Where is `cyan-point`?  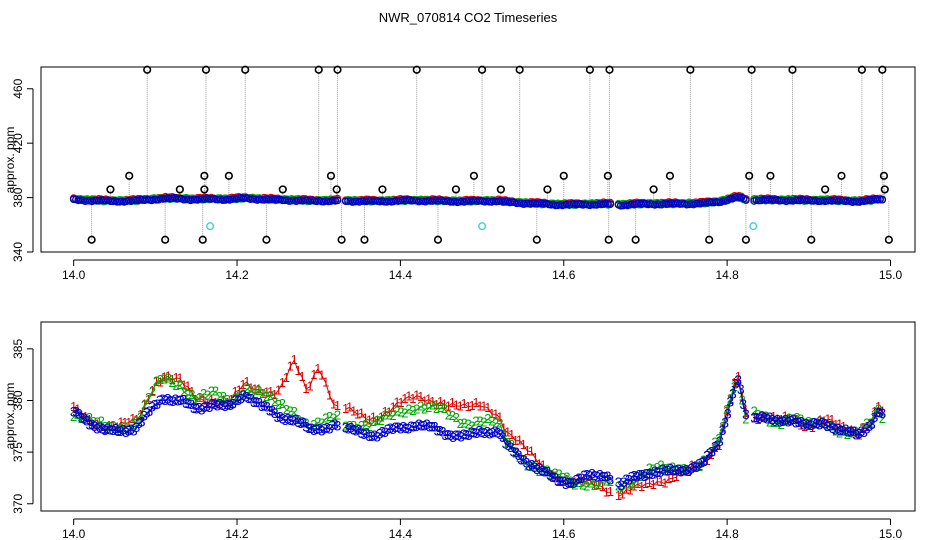 cyan-point is located at coordinates (482, 226).